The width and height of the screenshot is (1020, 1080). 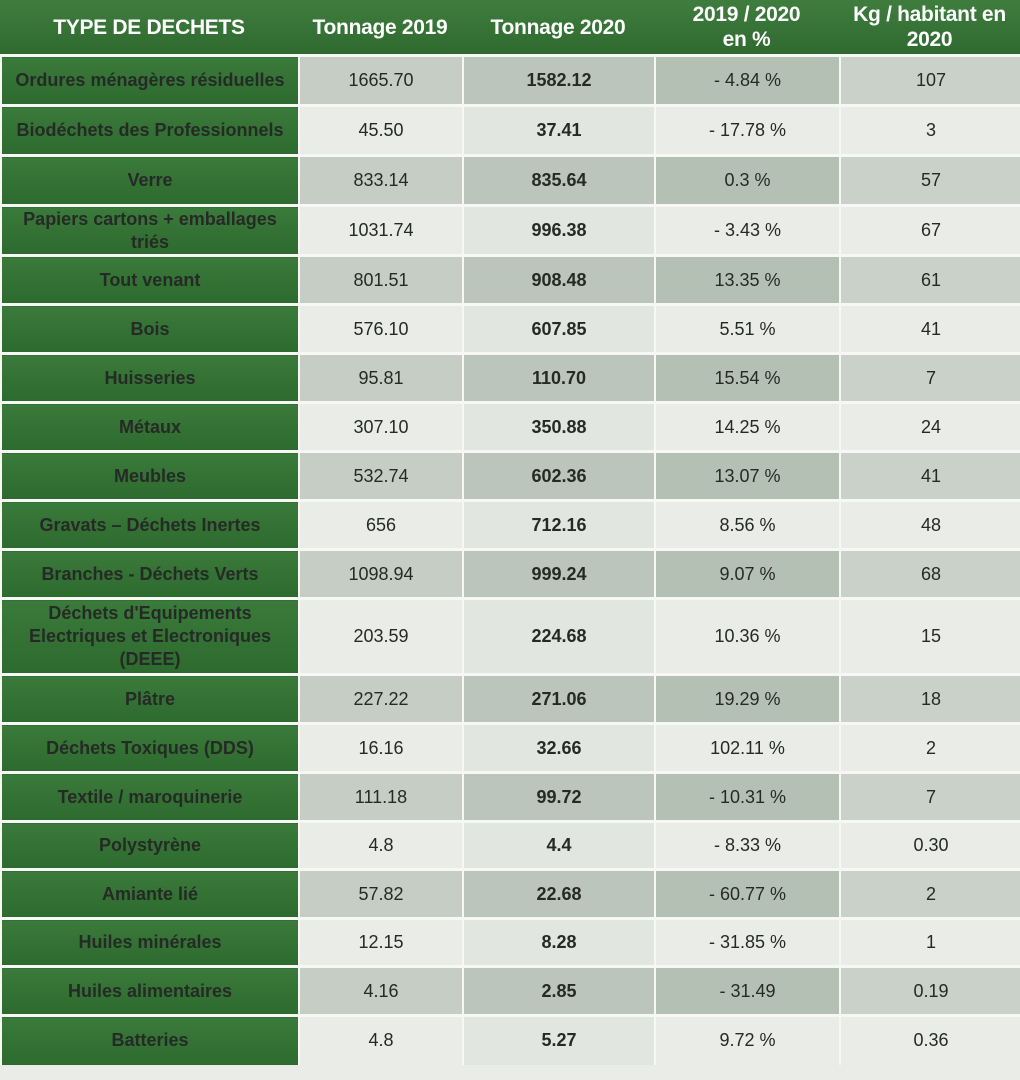 I want to click on tonnage-2019-cell: 4.8, so click(x=380, y=1039).